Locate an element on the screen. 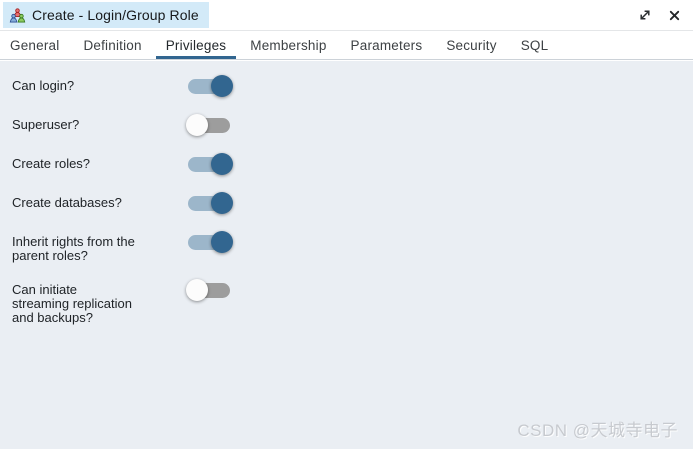 The height and width of the screenshot is (449, 693). tab-security: Security is located at coordinates (471, 45).